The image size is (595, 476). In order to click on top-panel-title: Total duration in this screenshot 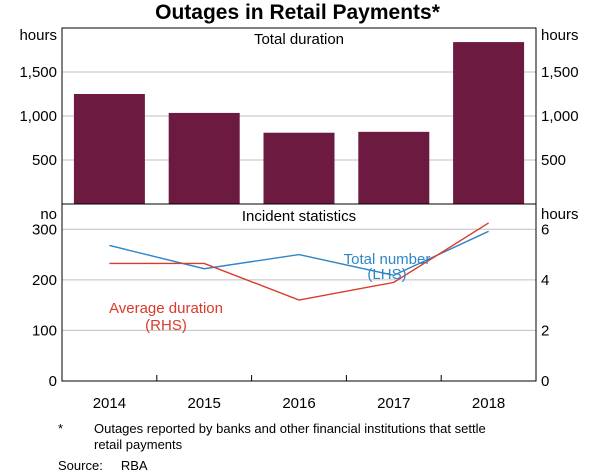, I will do `click(299, 39)`.